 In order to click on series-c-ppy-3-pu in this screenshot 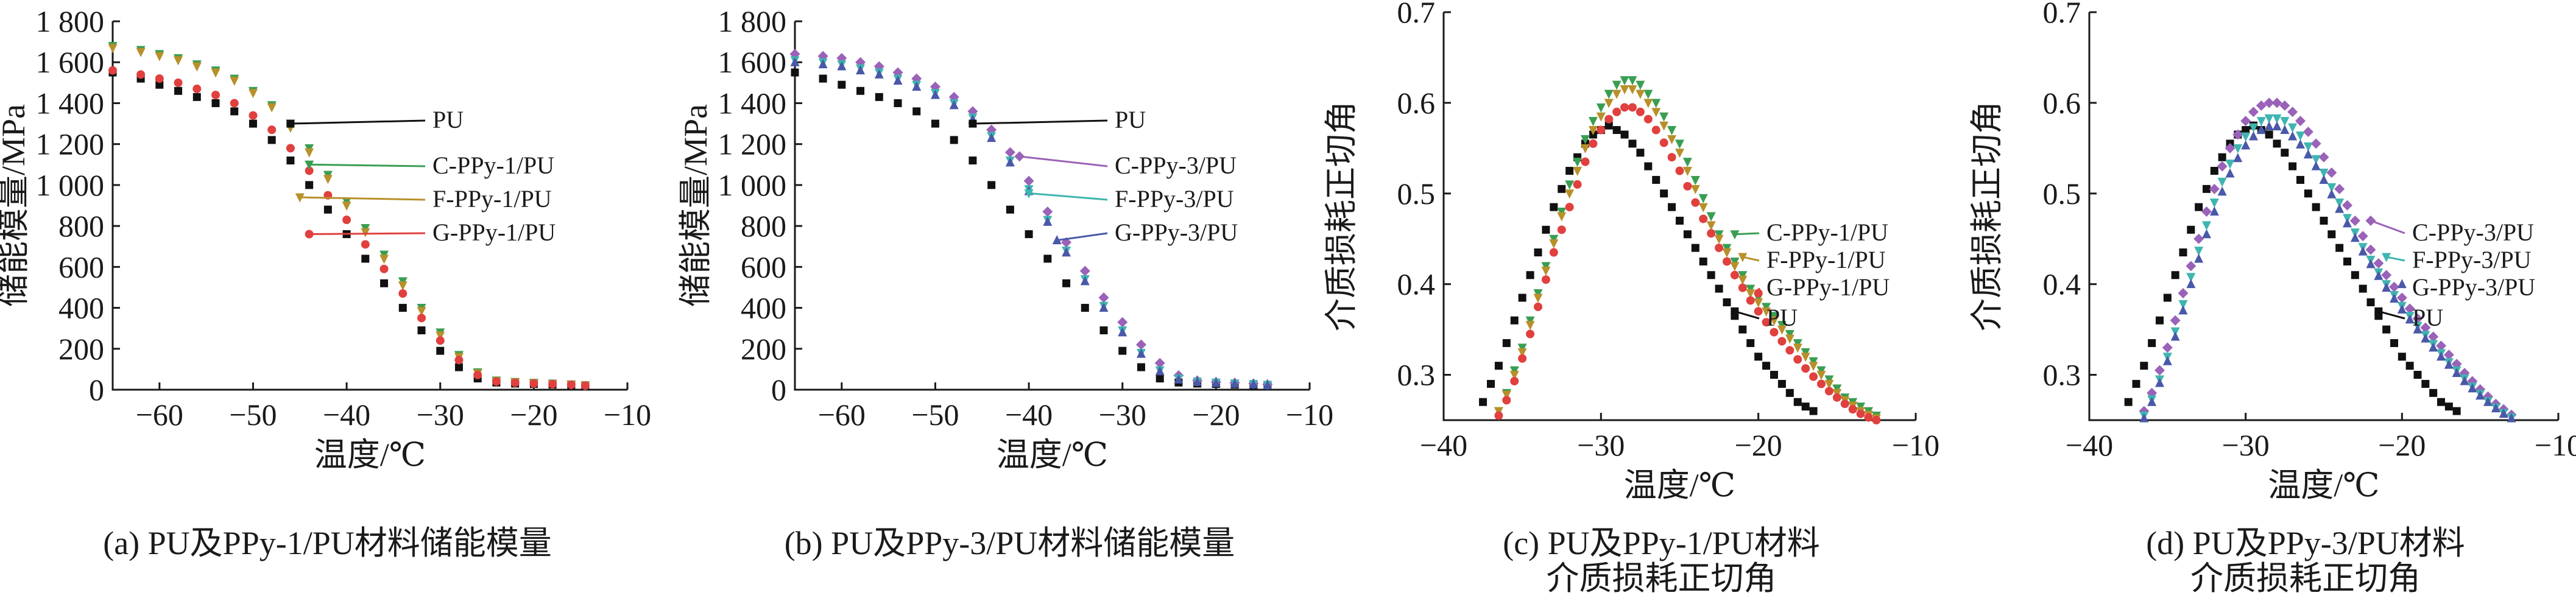, I will do `click(2328, 258)`.